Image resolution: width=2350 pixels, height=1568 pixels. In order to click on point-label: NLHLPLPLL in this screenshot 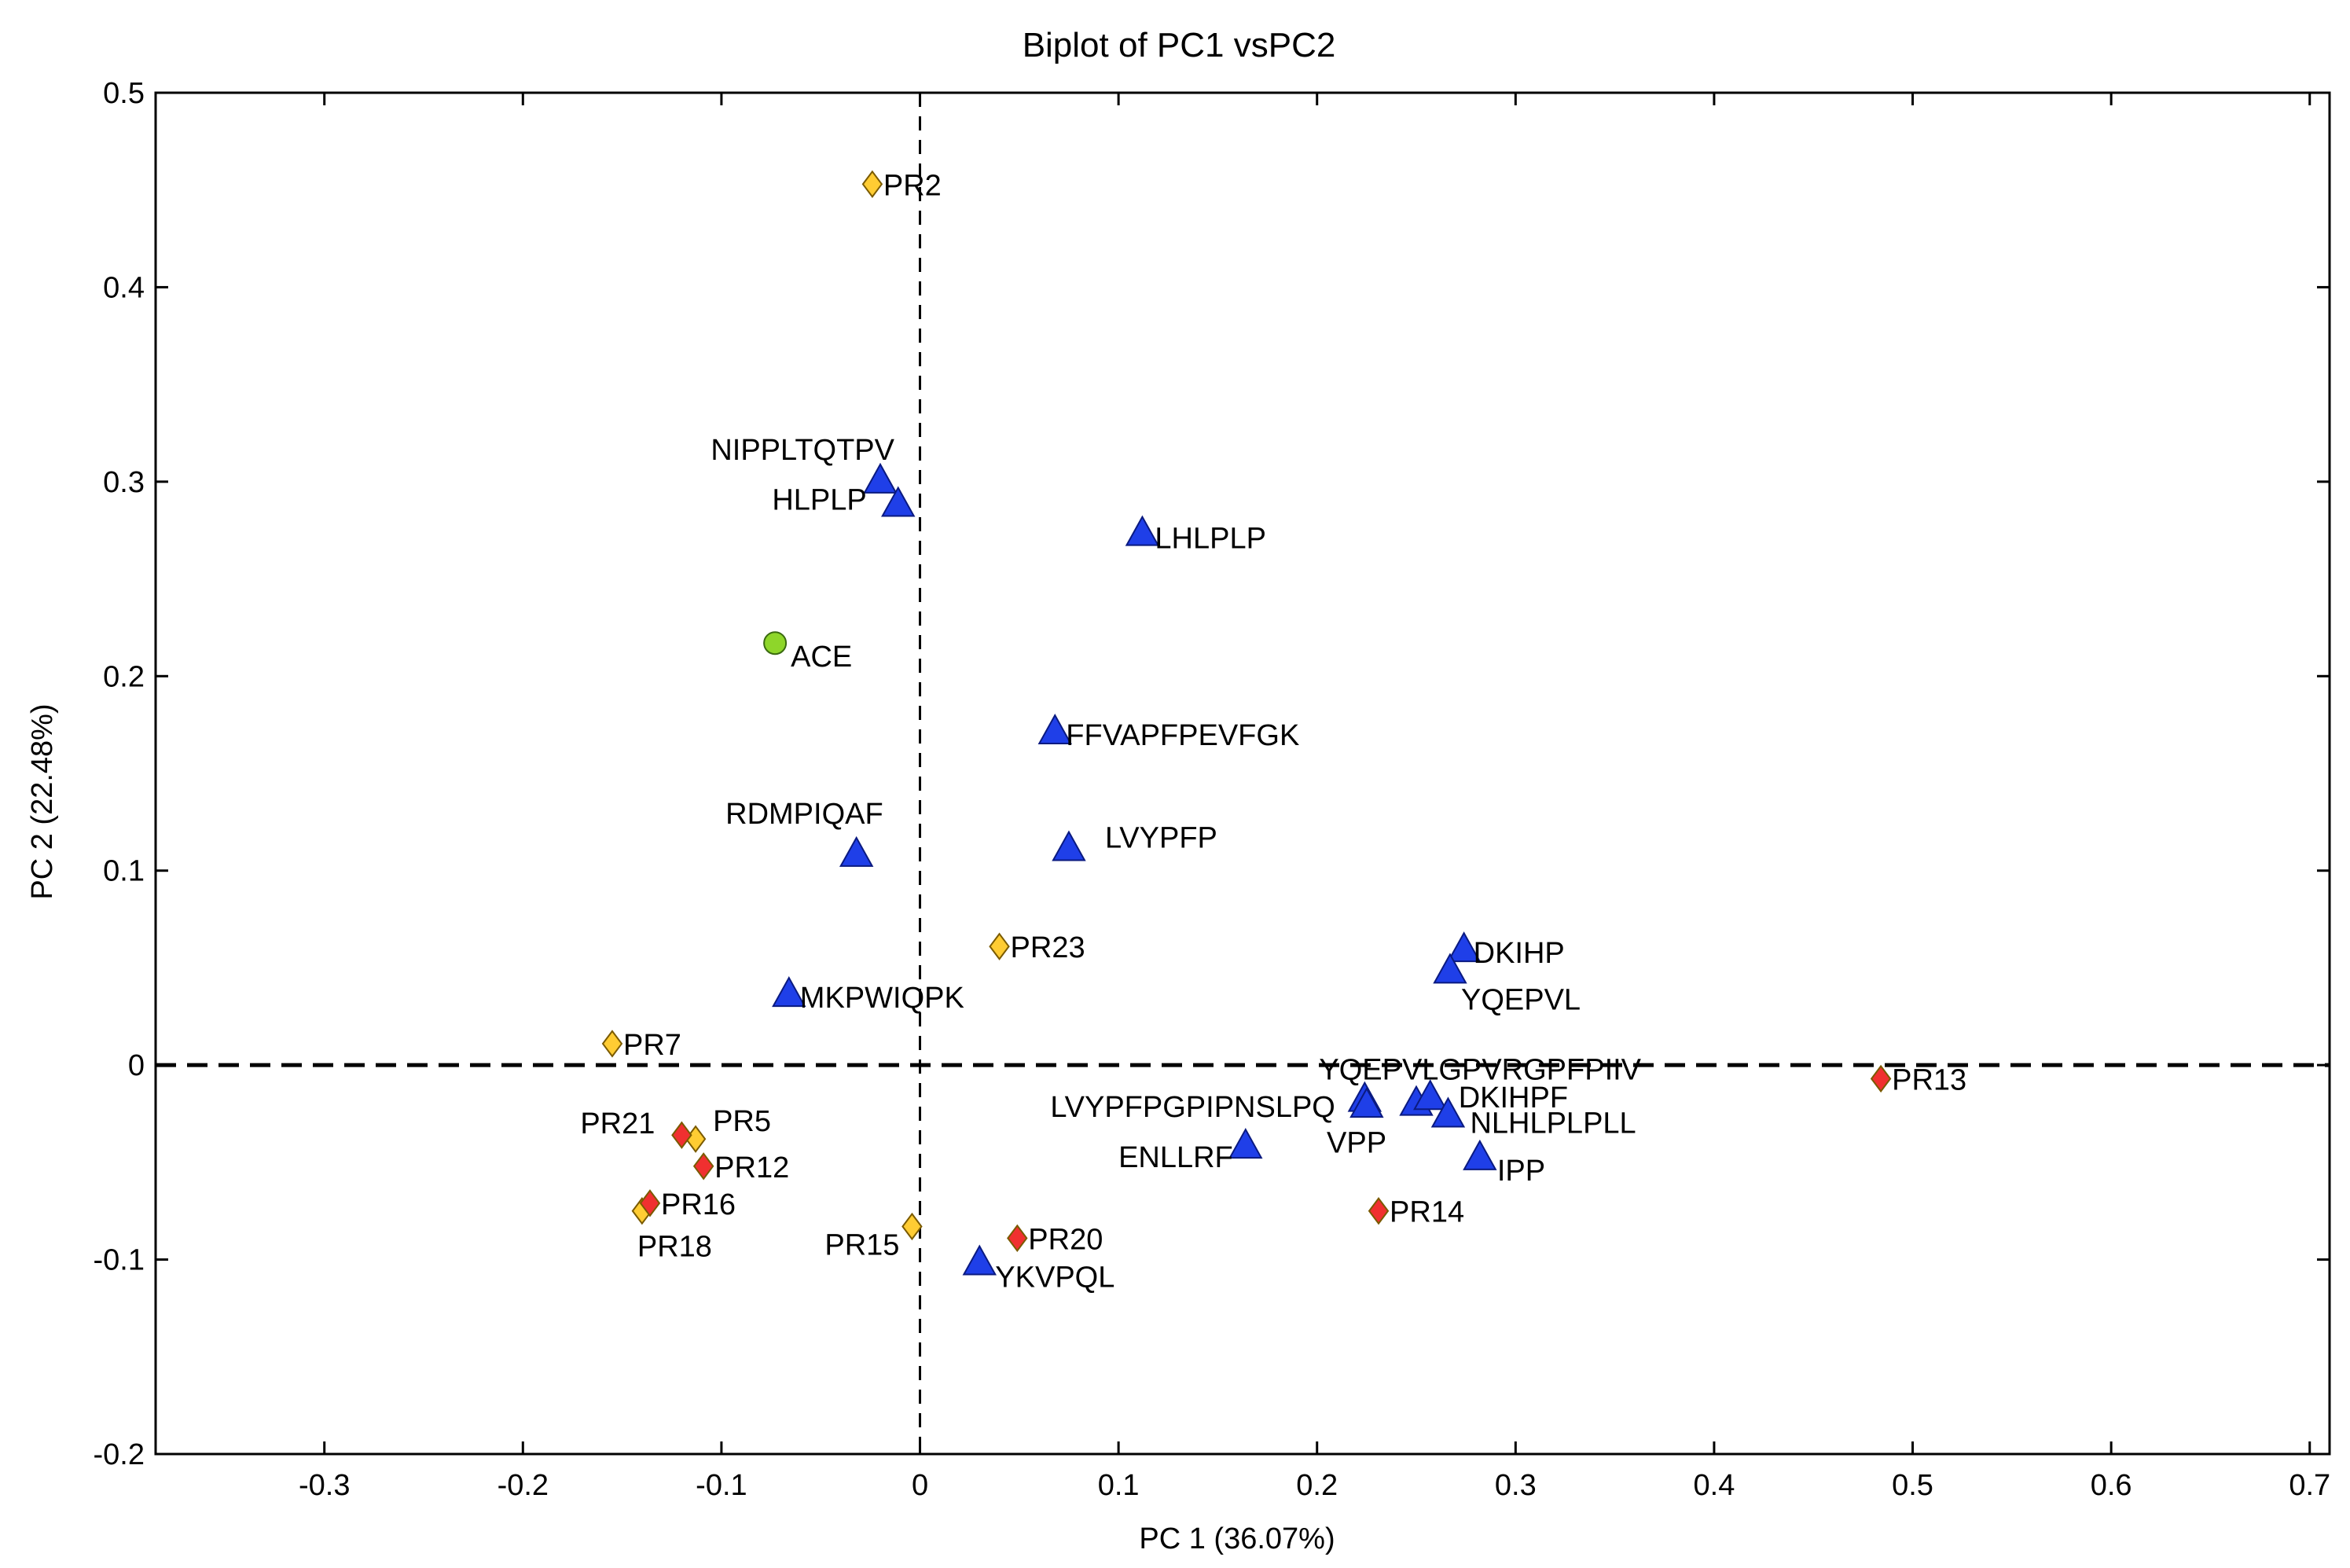, I will do `click(1553, 1123)`.